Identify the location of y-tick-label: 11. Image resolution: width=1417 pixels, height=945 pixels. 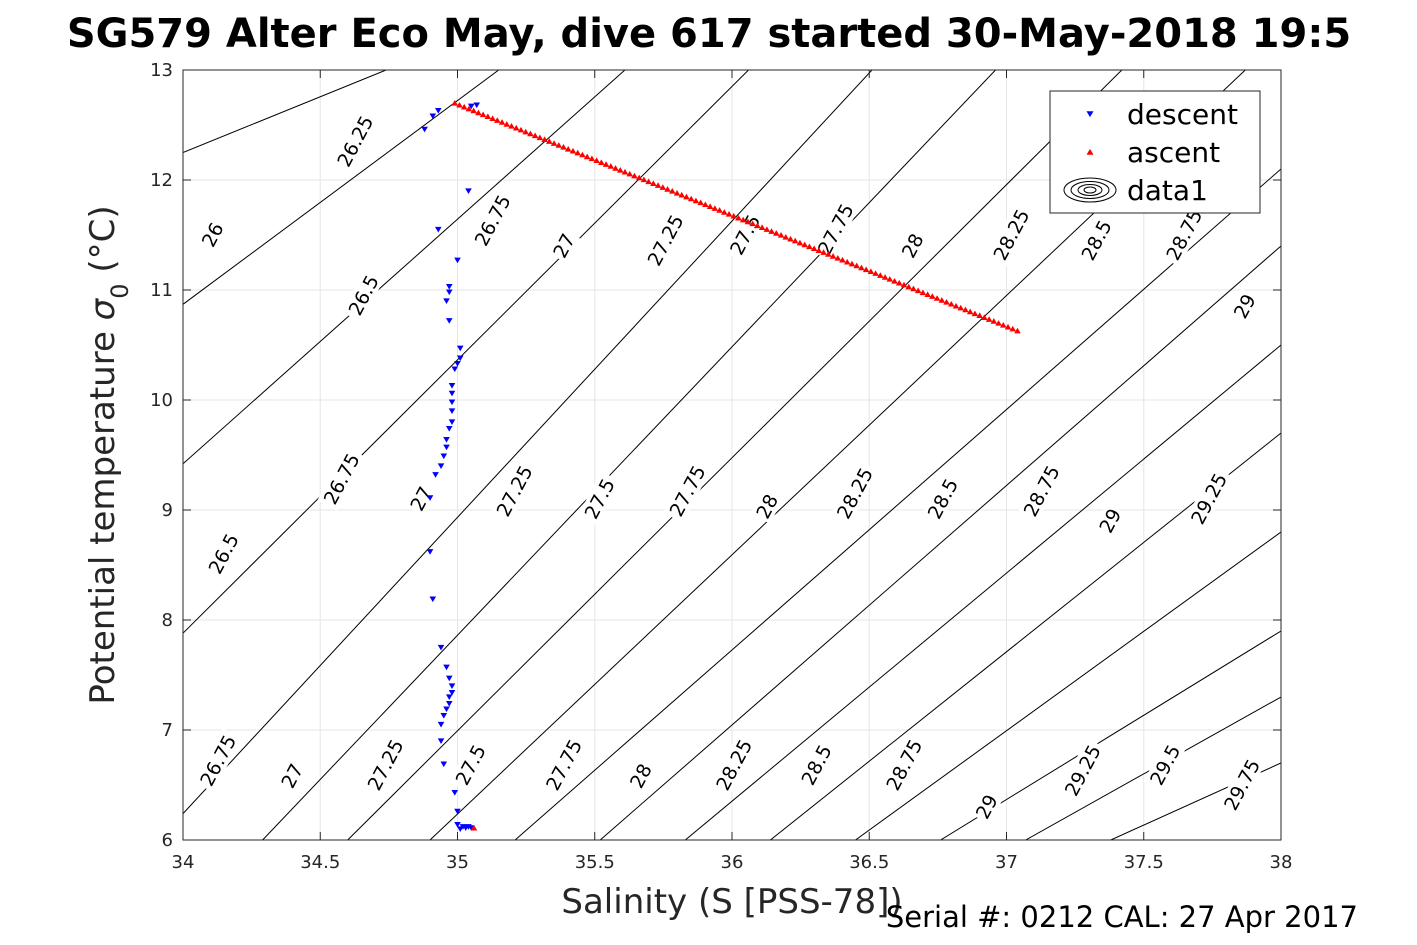
(161, 290).